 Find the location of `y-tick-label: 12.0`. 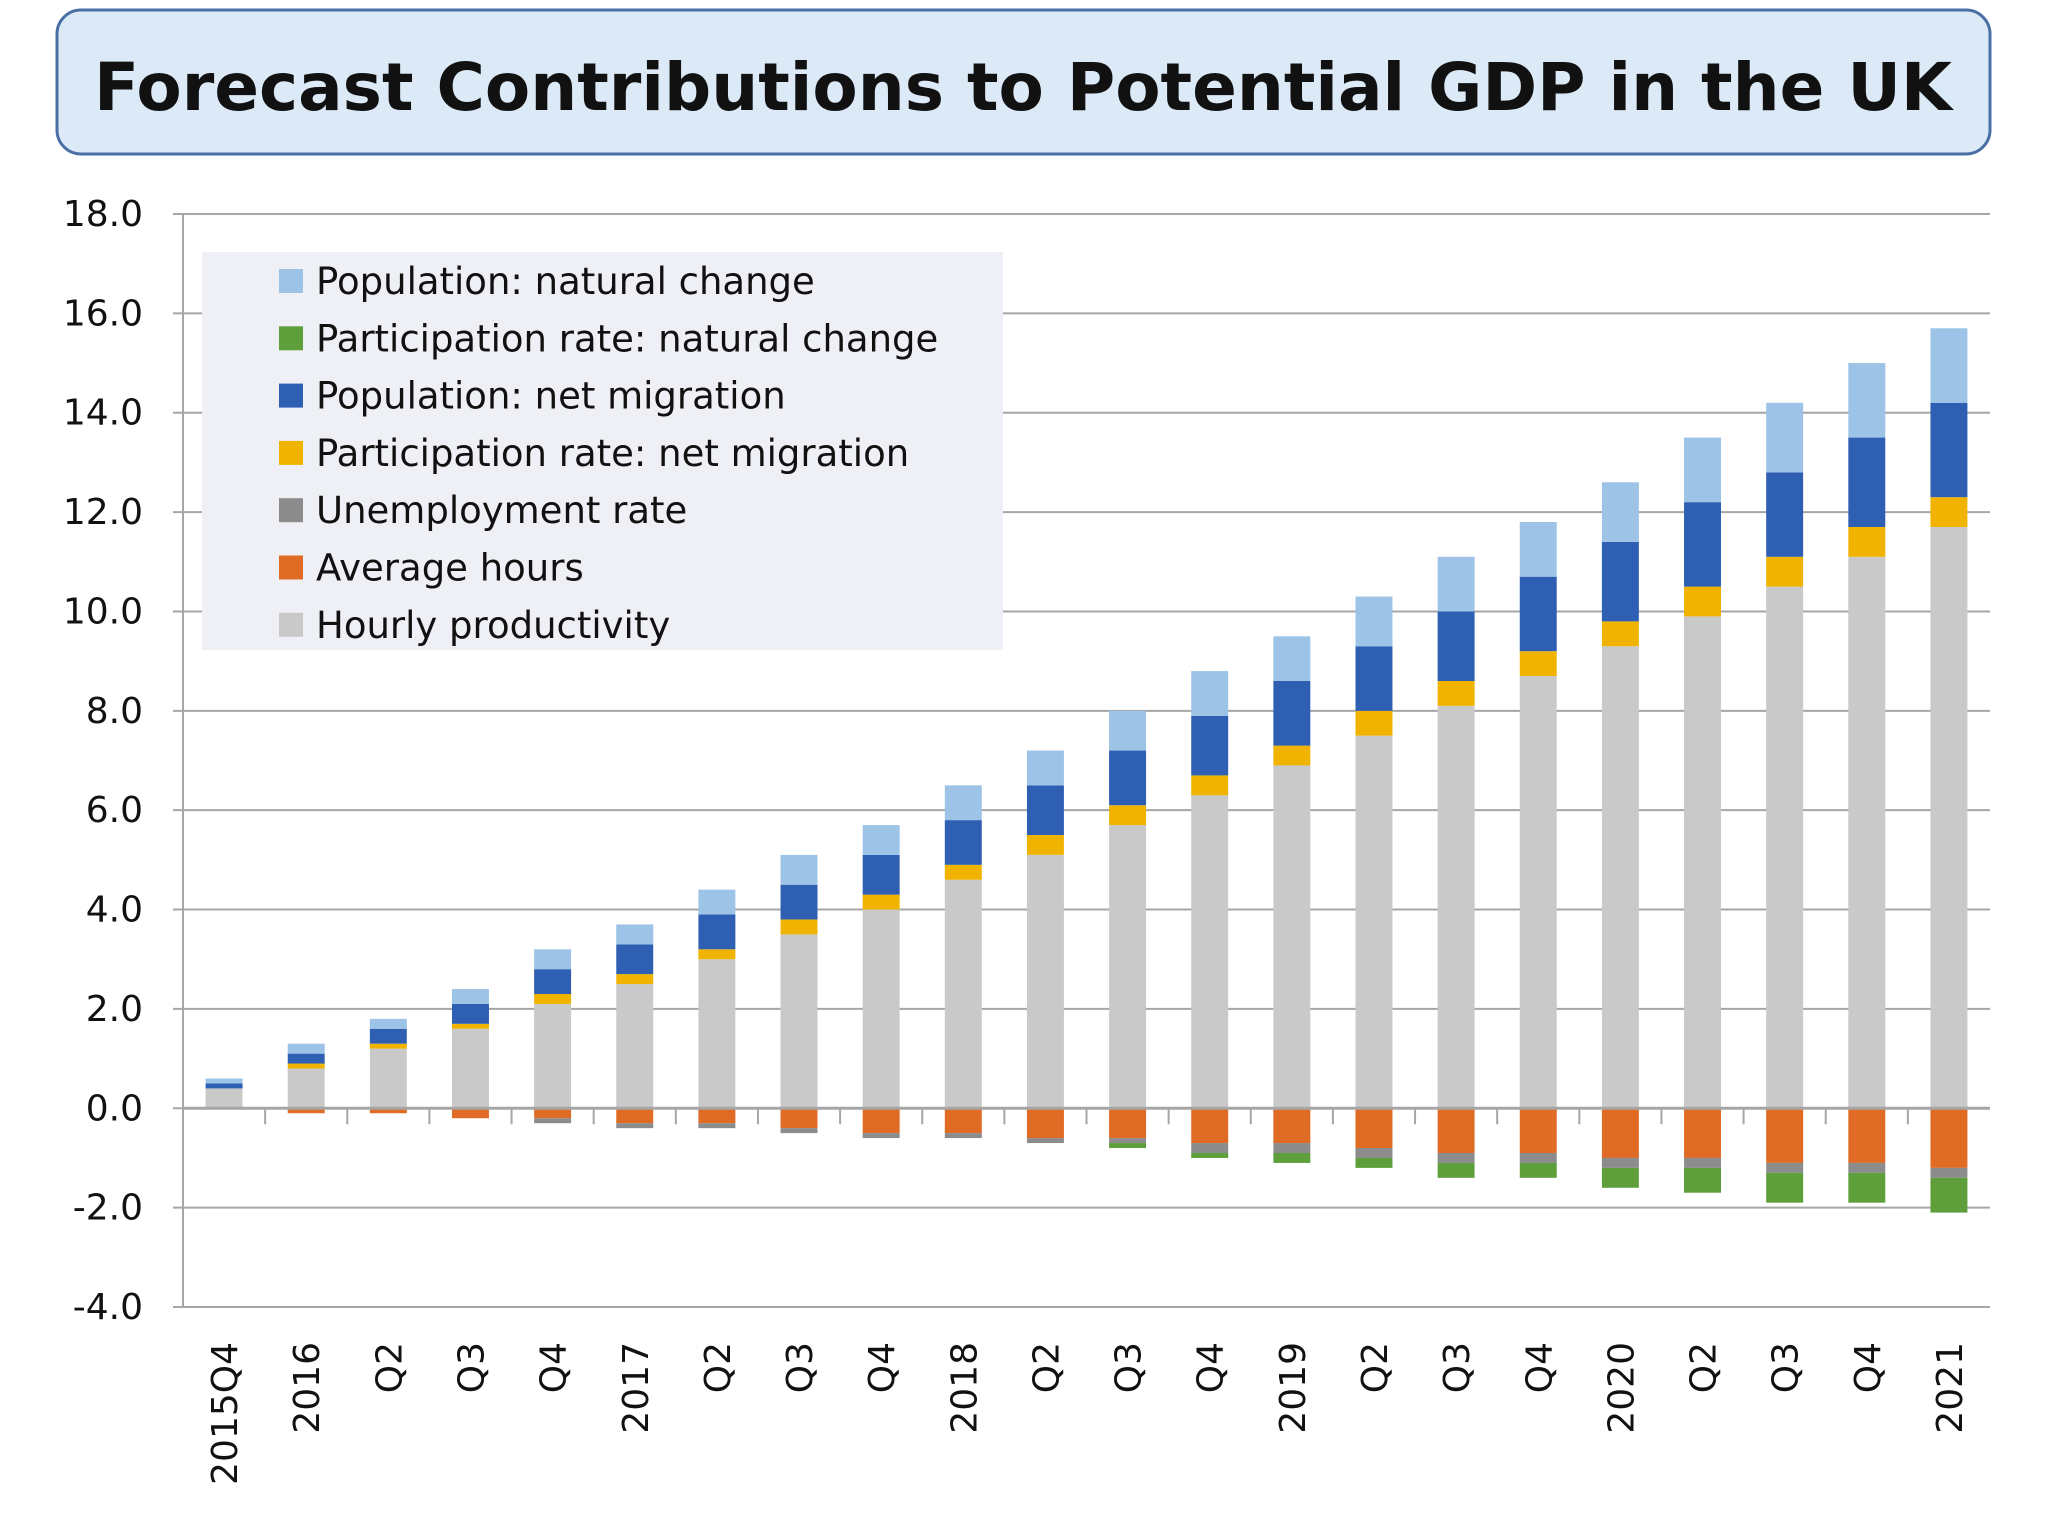

y-tick-label: 12.0 is located at coordinates (103, 512).